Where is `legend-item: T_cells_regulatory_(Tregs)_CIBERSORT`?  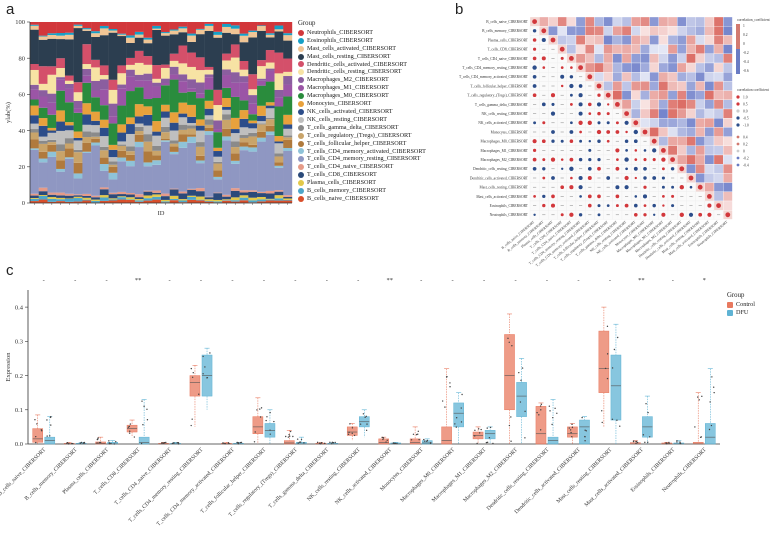
legend-item: T_cells_regulatory_(Tregs)_CIBERSORT is located at coordinates (362, 136).